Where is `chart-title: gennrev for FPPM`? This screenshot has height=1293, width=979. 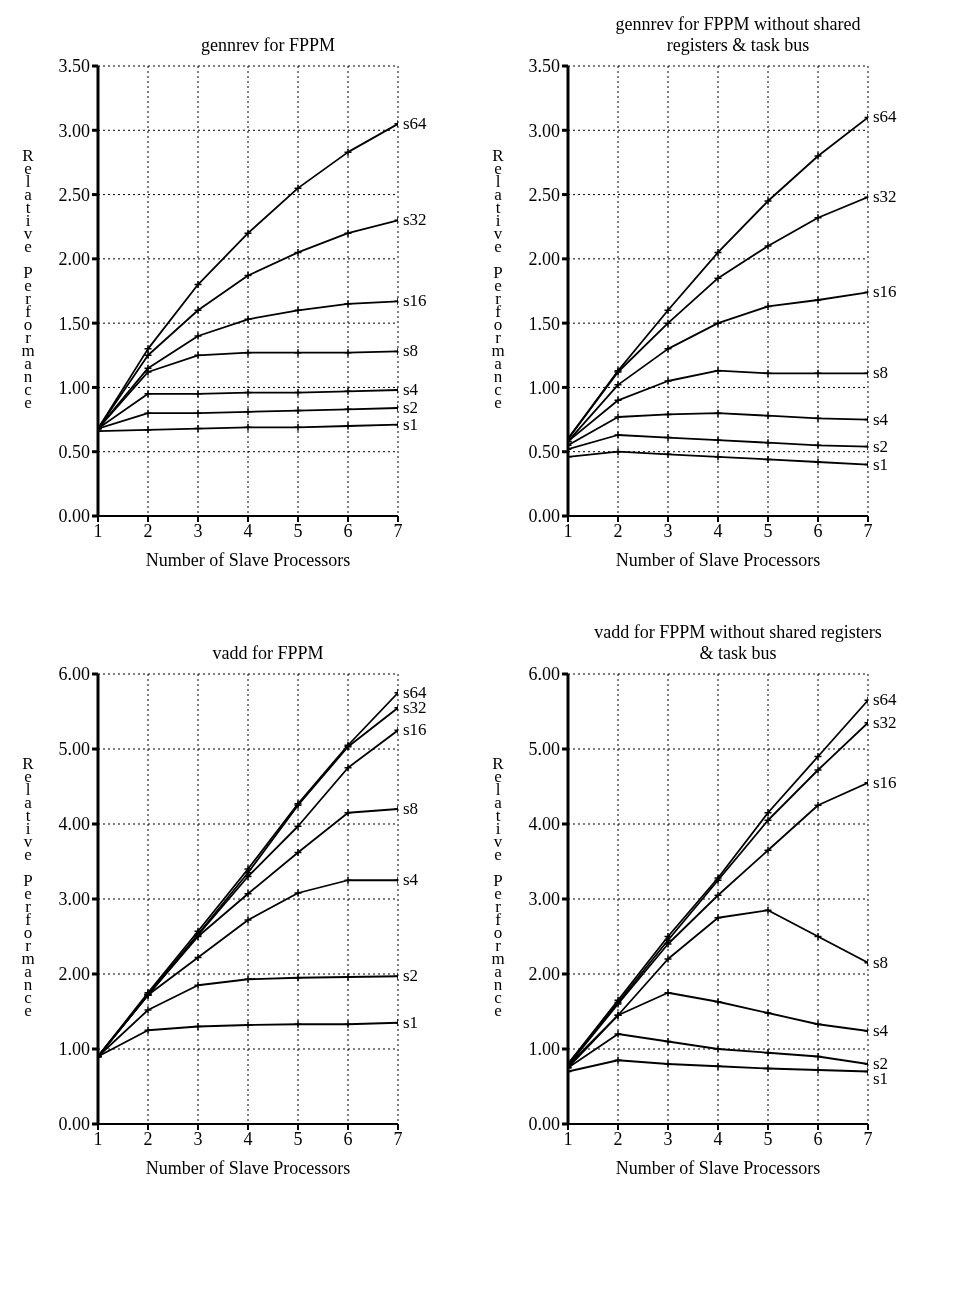 chart-title: gennrev for FPPM is located at coordinates (268, 45).